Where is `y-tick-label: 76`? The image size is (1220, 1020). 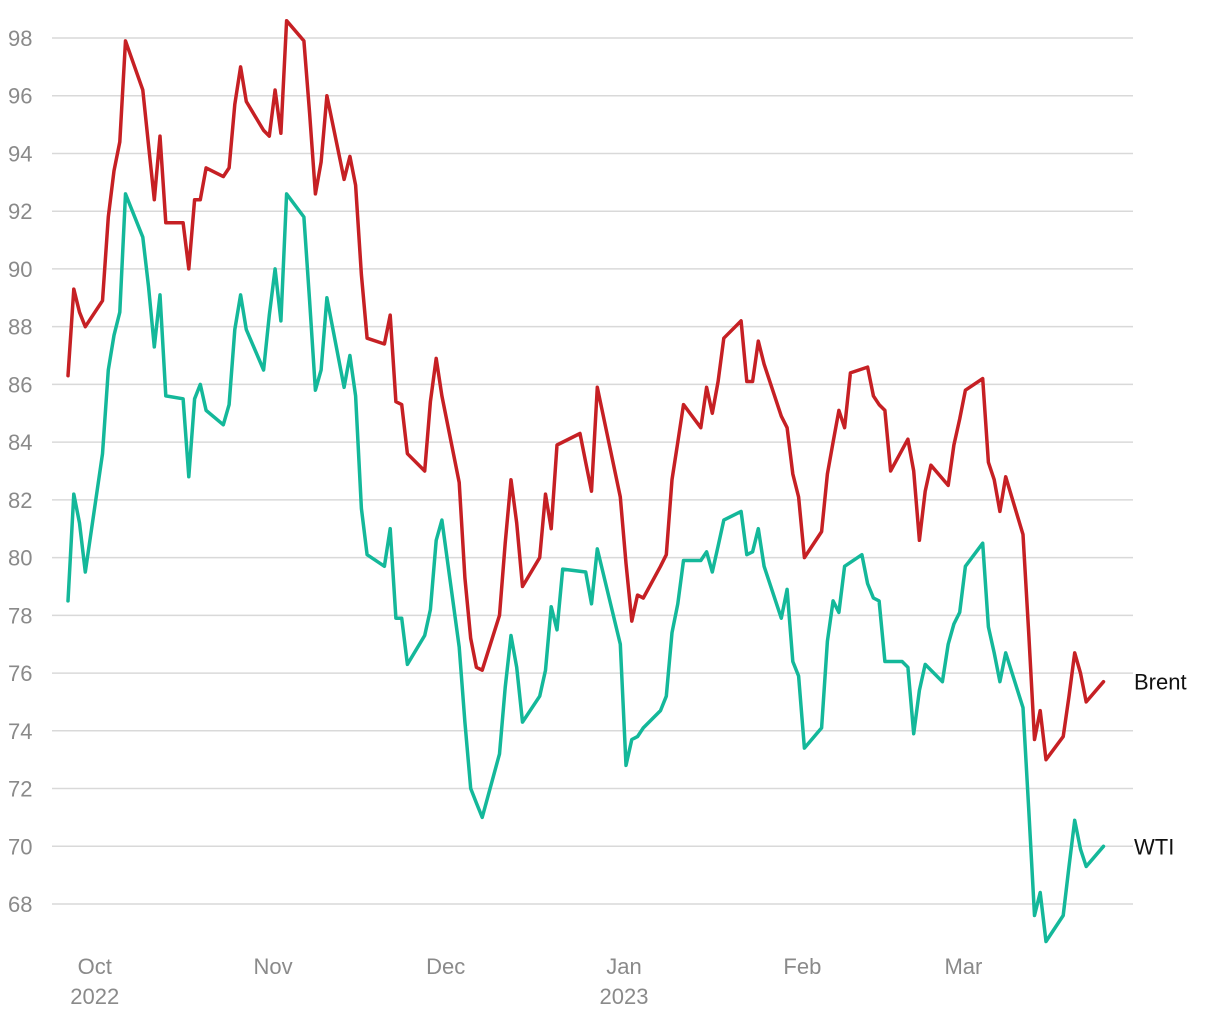
y-tick-label: 76 is located at coordinates (20, 673).